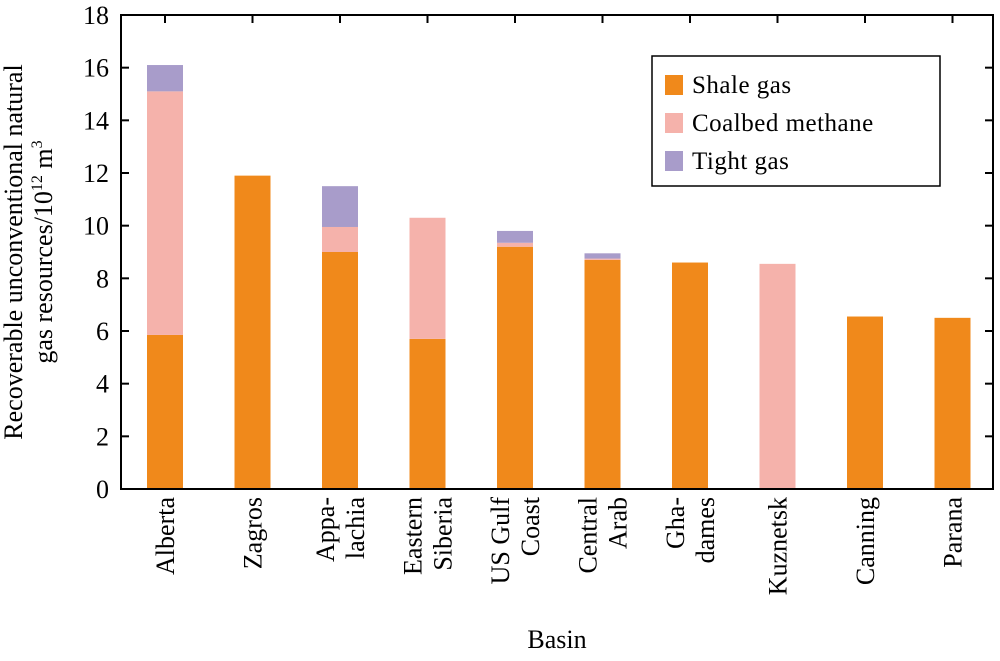  I want to click on y-tick-label: 8, so click(102, 278).